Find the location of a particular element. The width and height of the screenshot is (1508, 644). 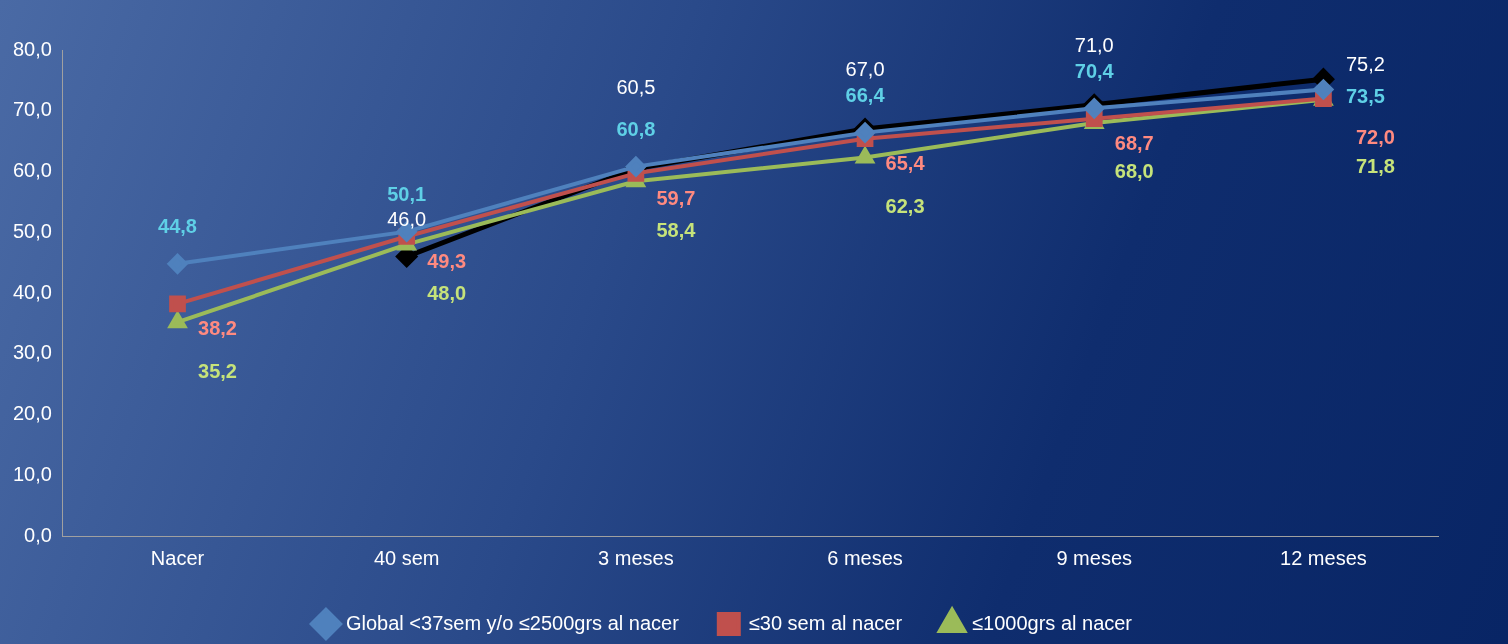

data-label: 60,5 is located at coordinates (636, 86).